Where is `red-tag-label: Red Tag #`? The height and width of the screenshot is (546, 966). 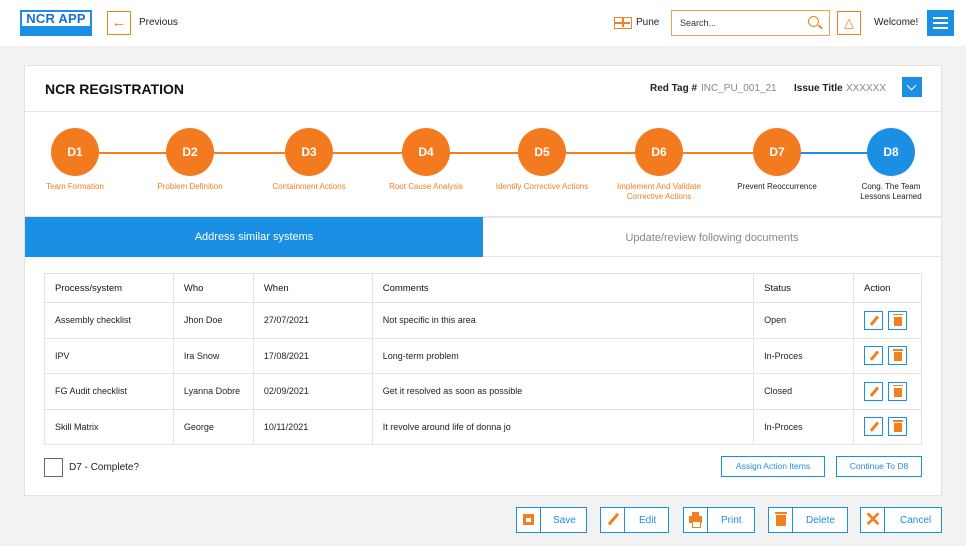 red-tag-label: Red Tag # is located at coordinates (674, 88).